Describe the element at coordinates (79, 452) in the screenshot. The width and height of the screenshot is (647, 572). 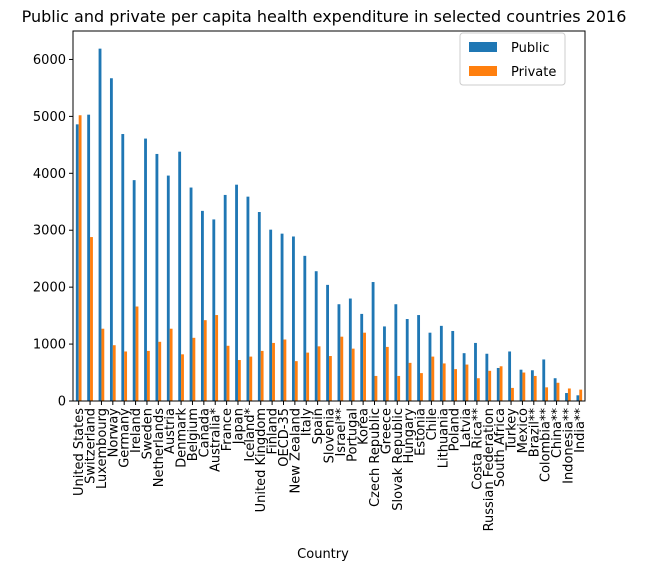
I see `x-tick-label: United States` at that location.